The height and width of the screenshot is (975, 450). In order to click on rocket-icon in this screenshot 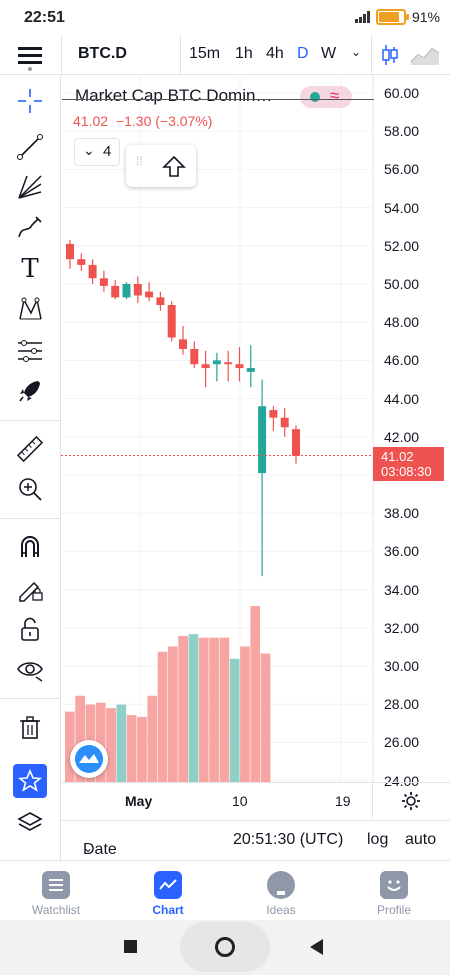, I will do `click(30, 391)`.